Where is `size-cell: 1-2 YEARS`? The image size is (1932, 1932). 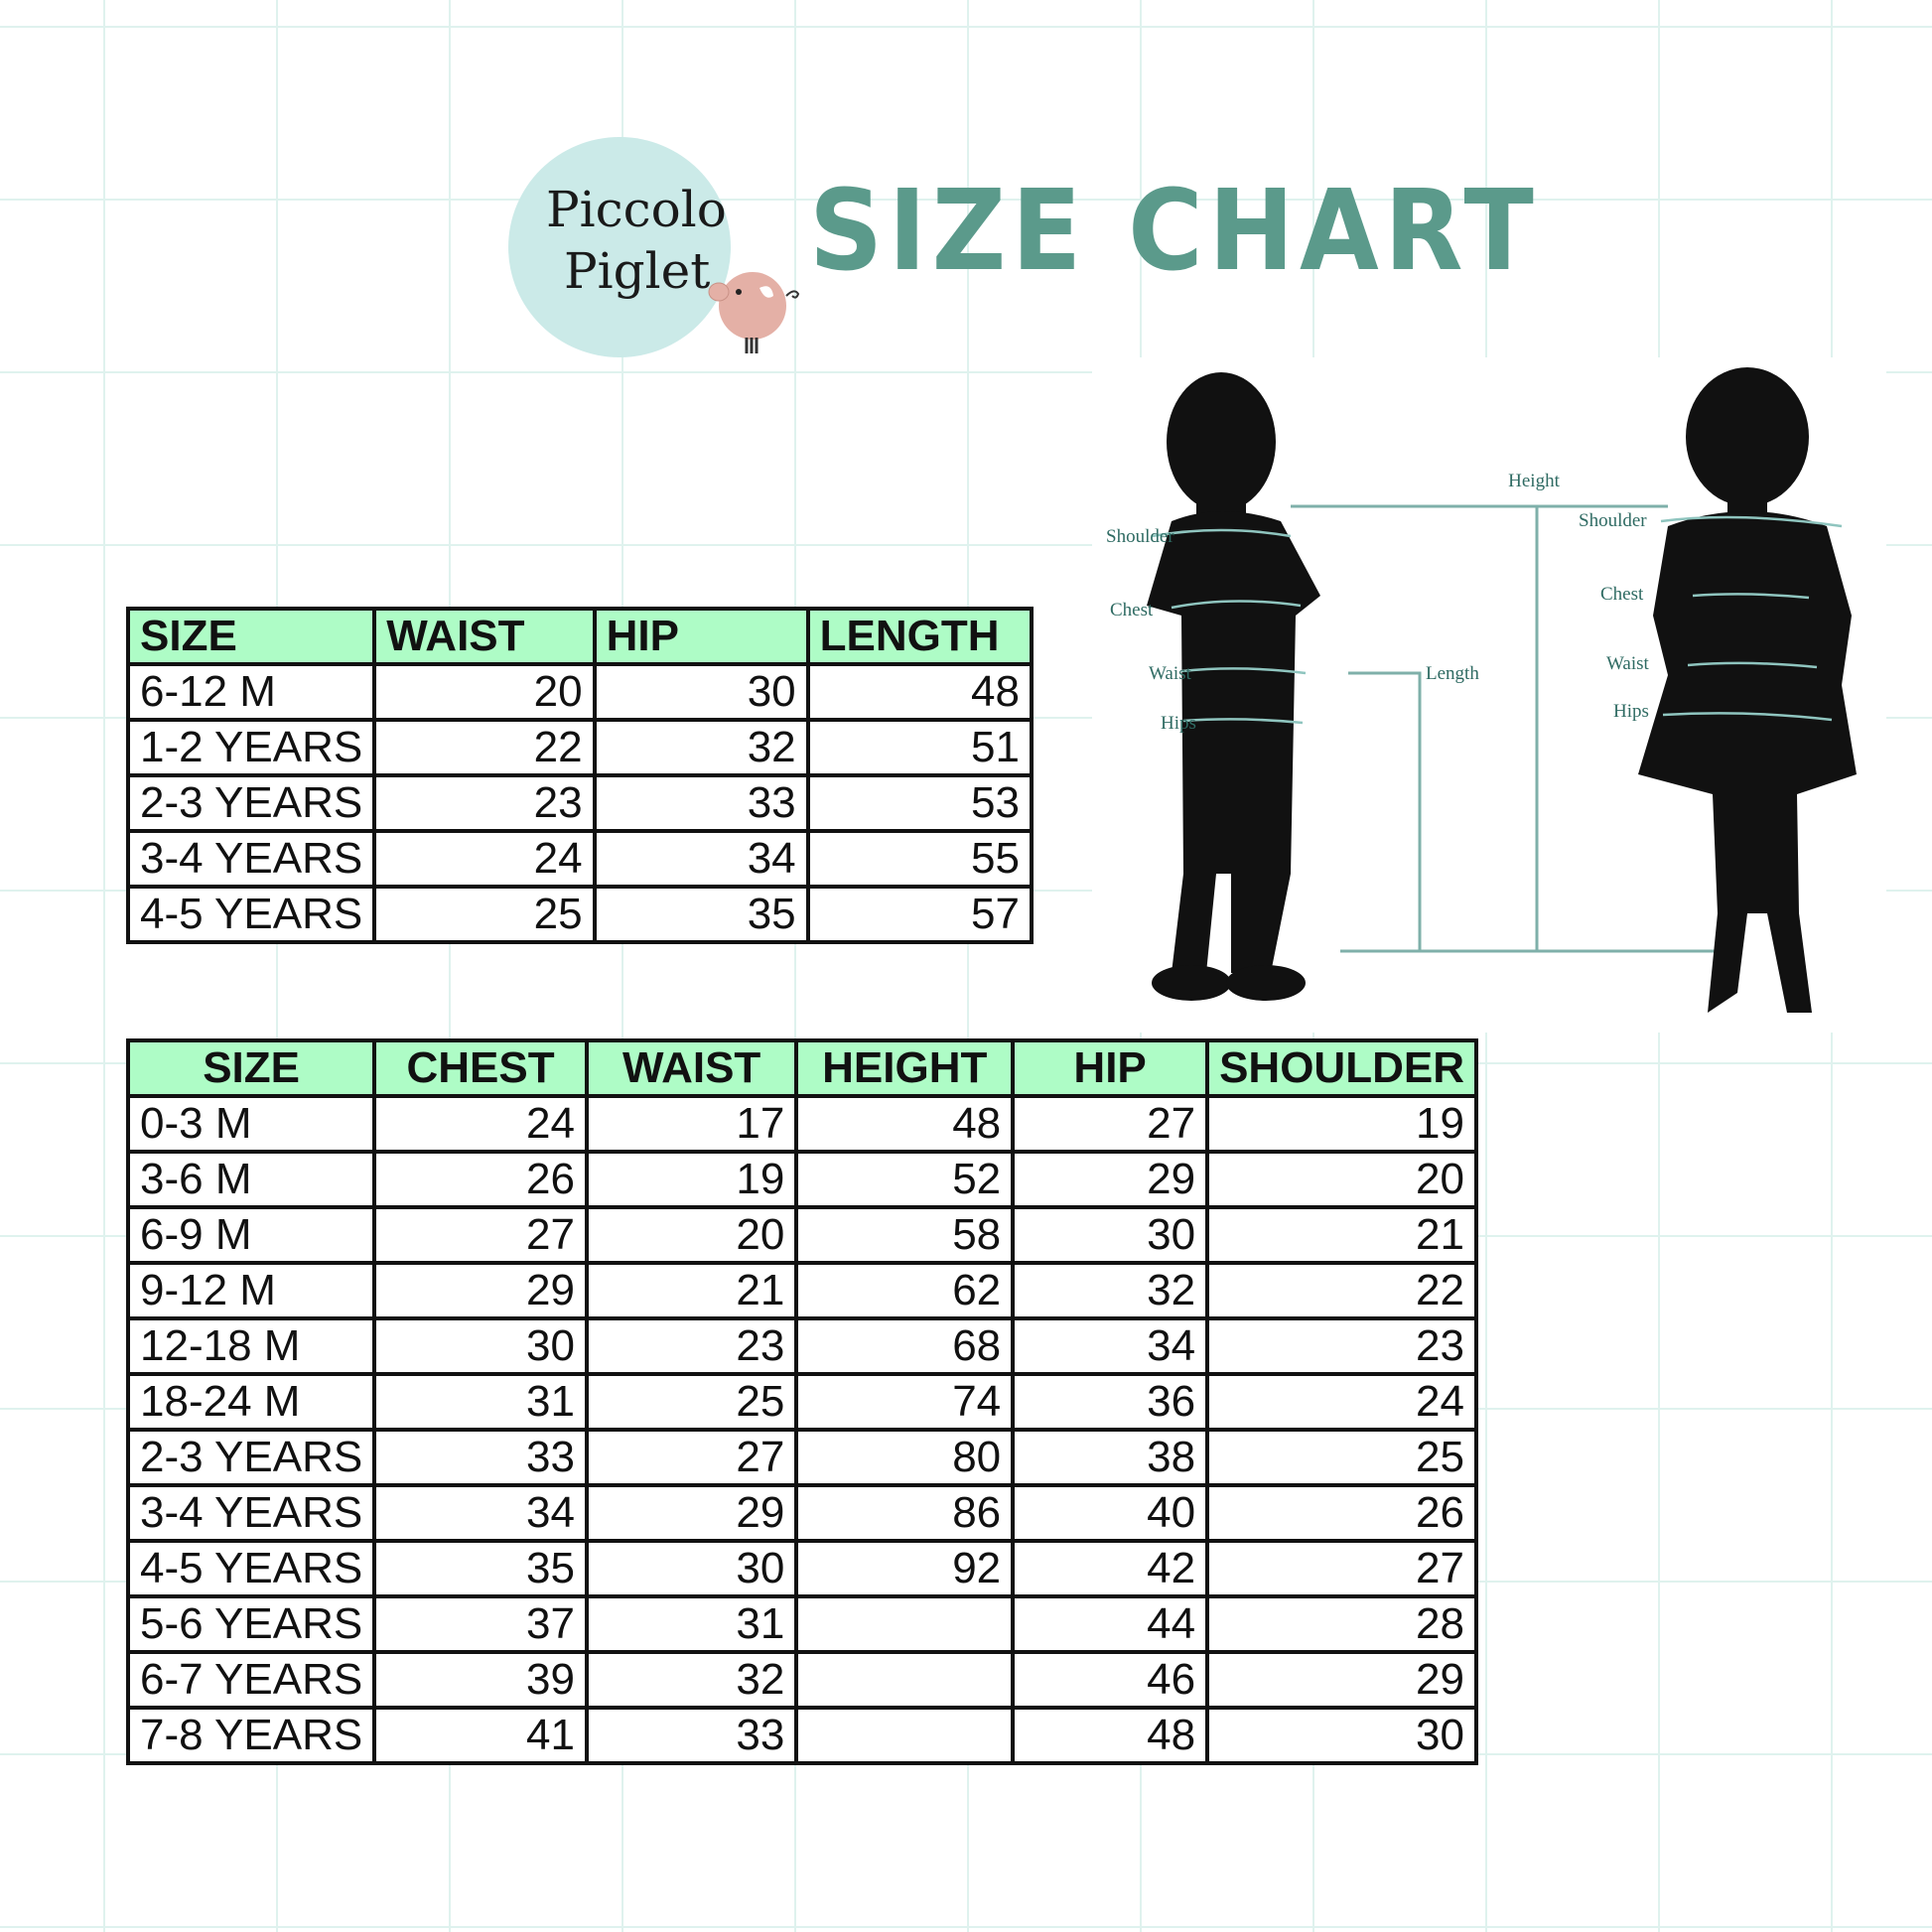 size-cell: 1-2 YEARS is located at coordinates (251, 748).